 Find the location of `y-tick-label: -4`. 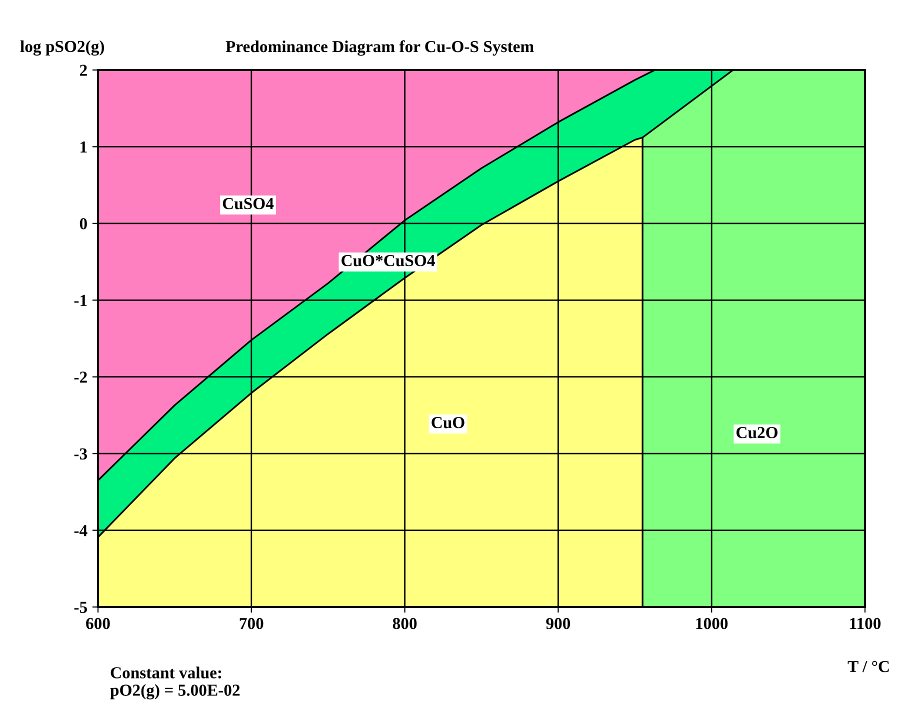

y-tick-label: -4 is located at coordinates (81, 530).